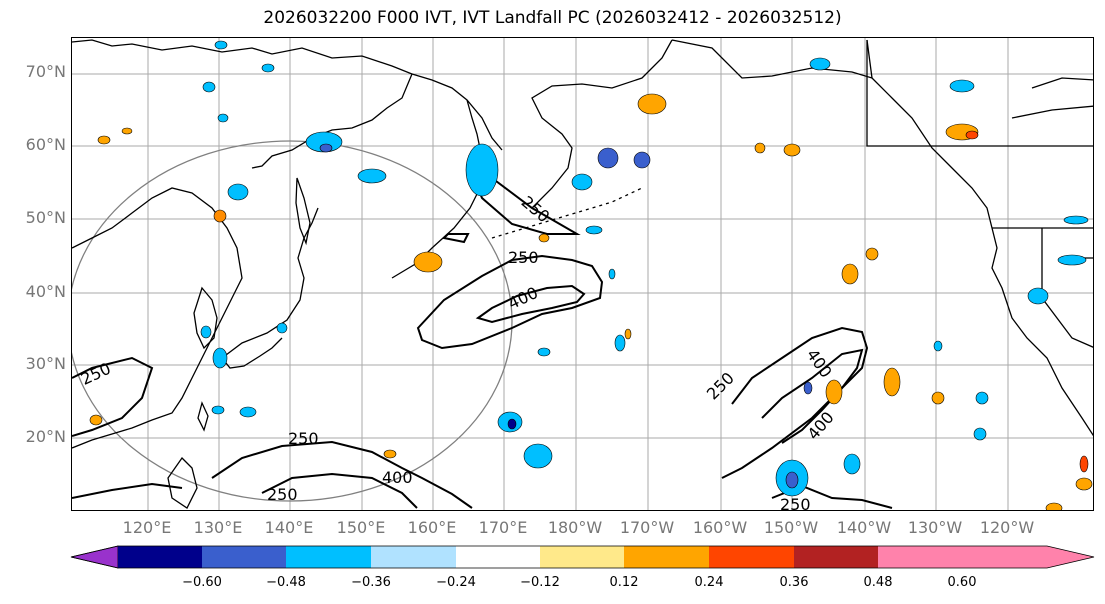 Image resolution: width=1105 pixels, height=604 pixels. What do you see at coordinates (45, 363) in the screenshot?
I see `lat-label: 30°N` at bounding box center [45, 363].